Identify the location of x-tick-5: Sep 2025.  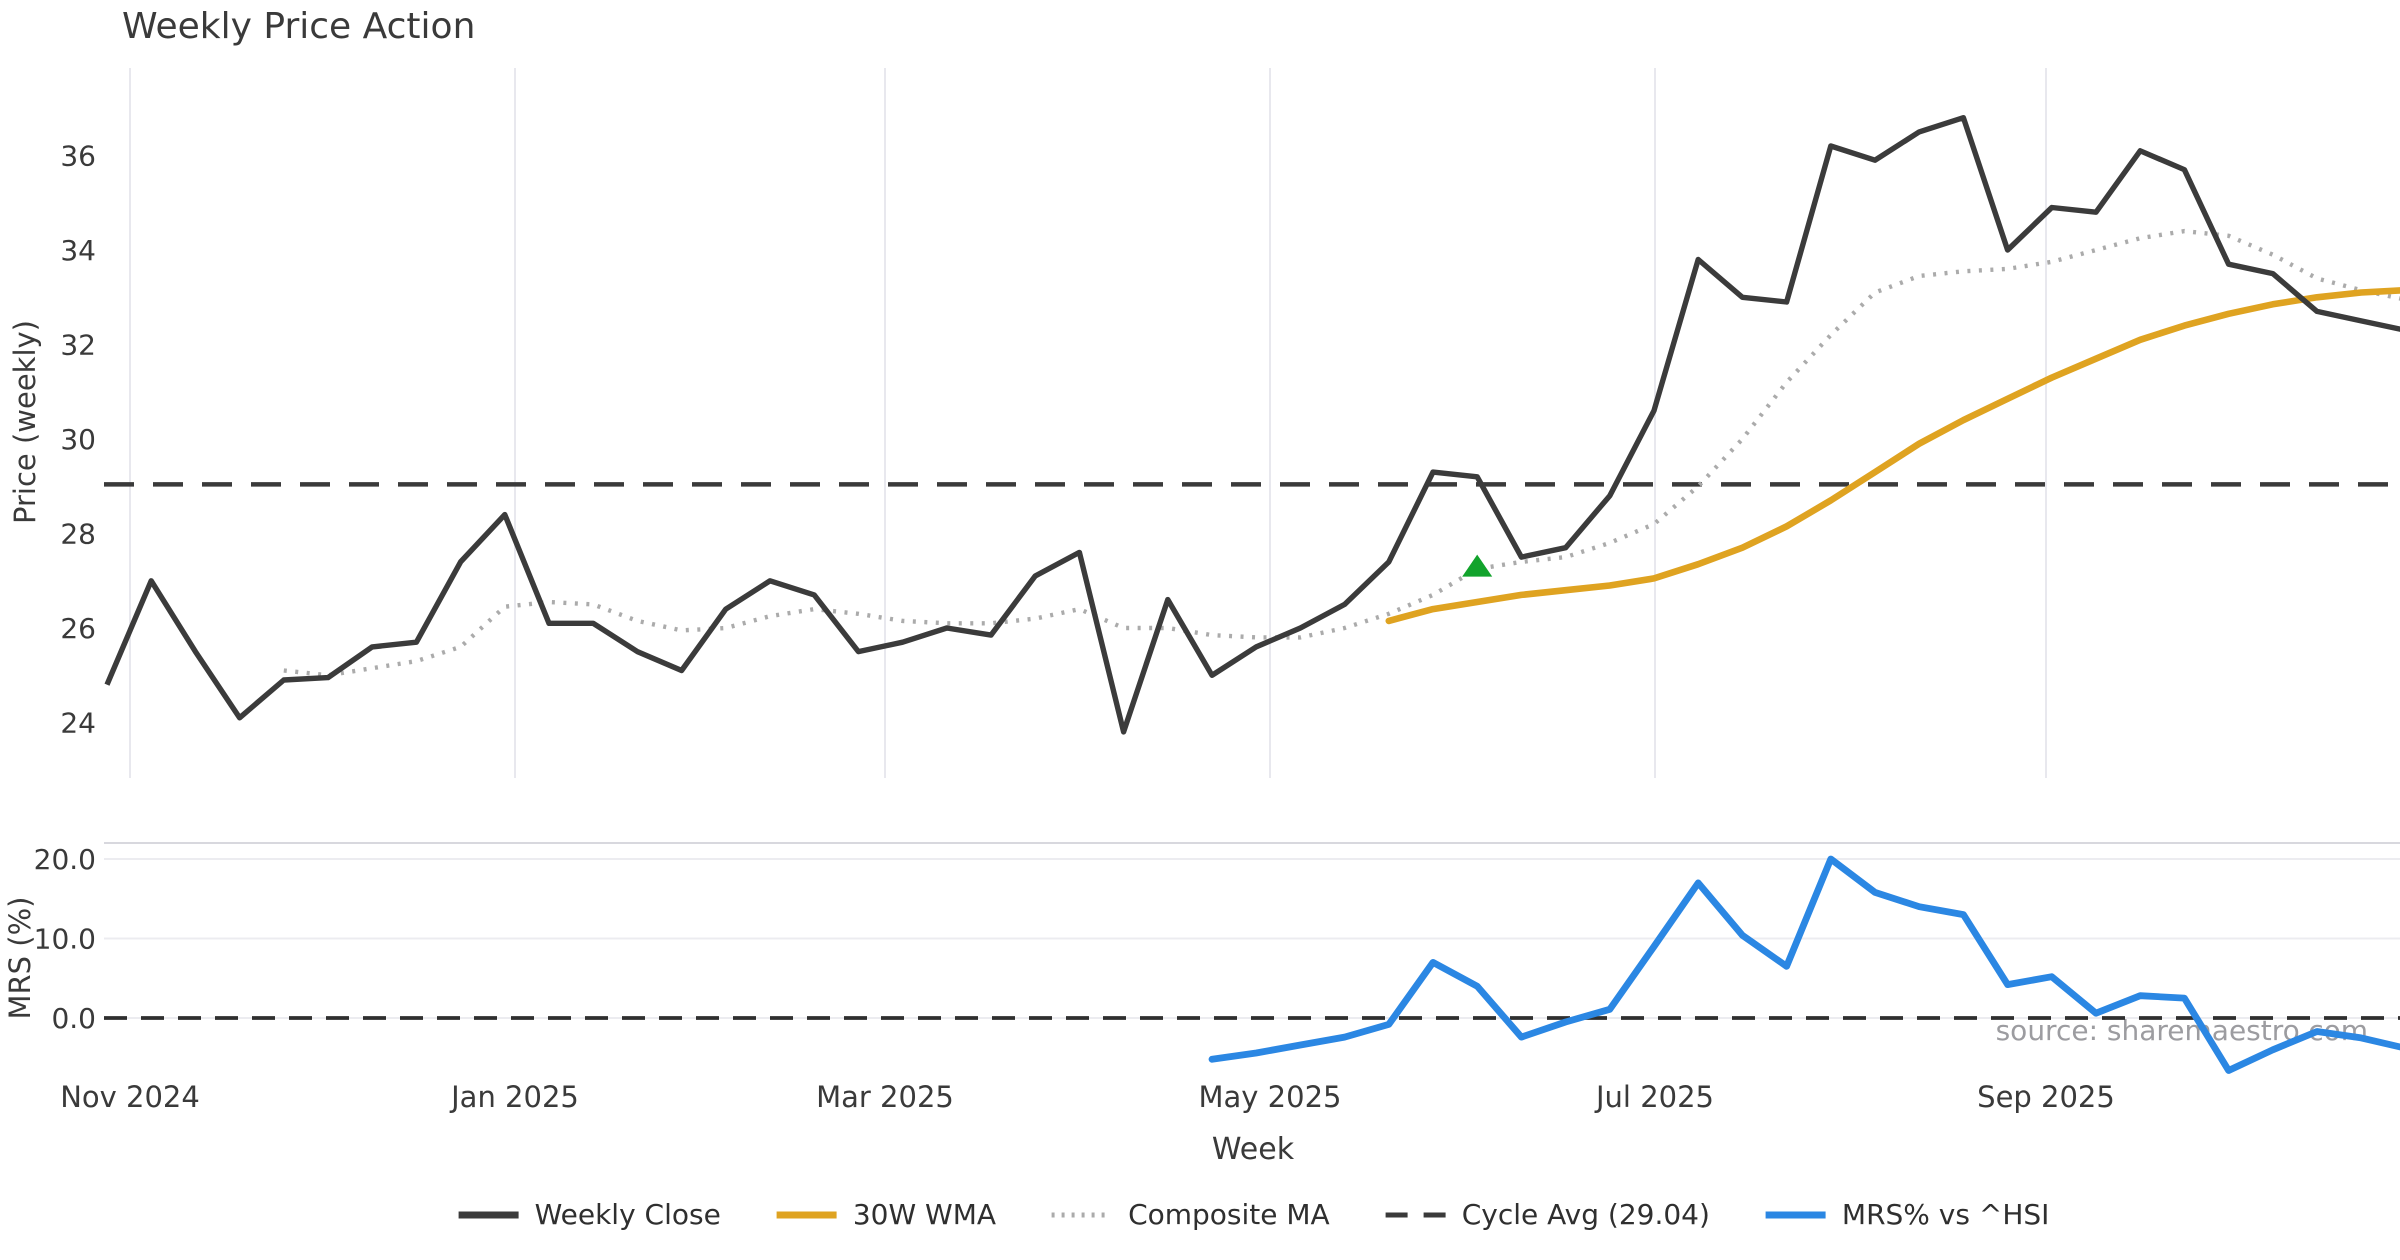
(2046, 1097).